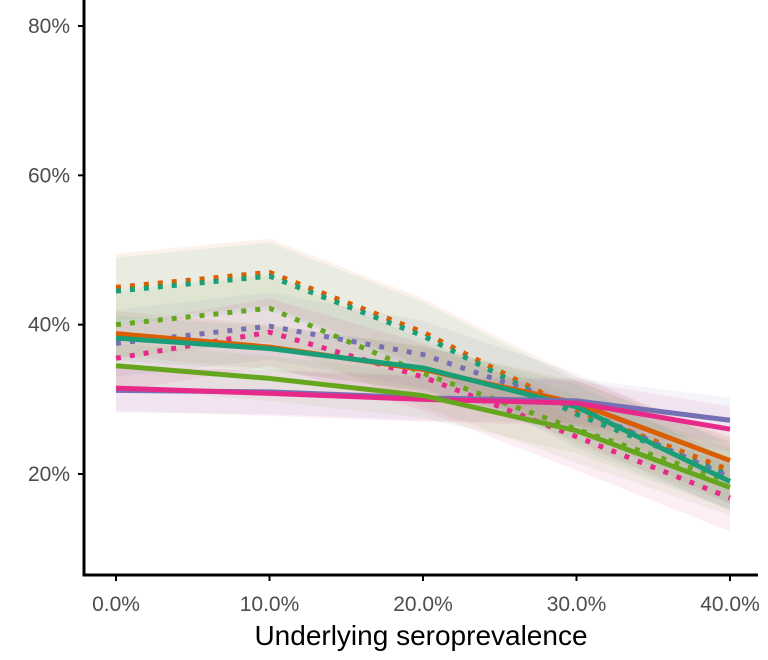  Describe the element at coordinates (577, 604) in the screenshot. I see `x-tick-label: 30.0%` at that location.